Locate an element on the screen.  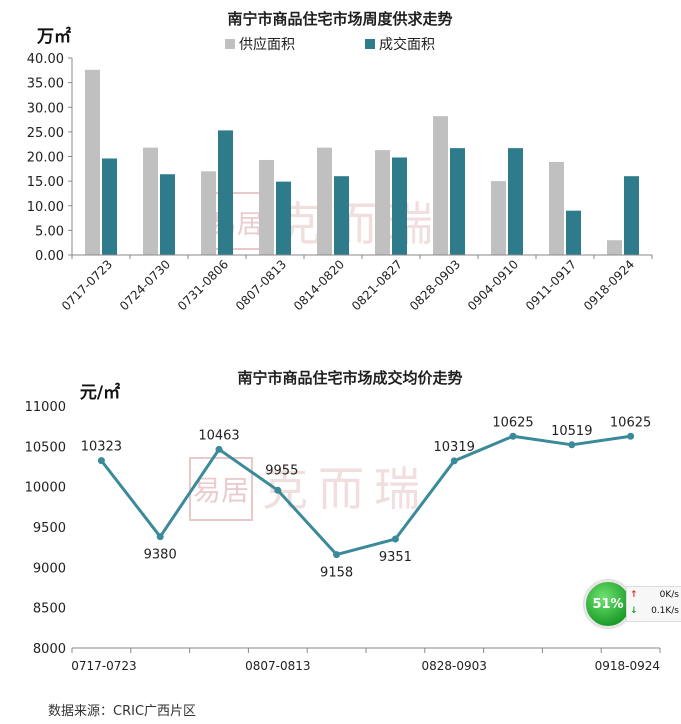
line-x-tick-label: 0807-0813 is located at coordinates (277, 666).